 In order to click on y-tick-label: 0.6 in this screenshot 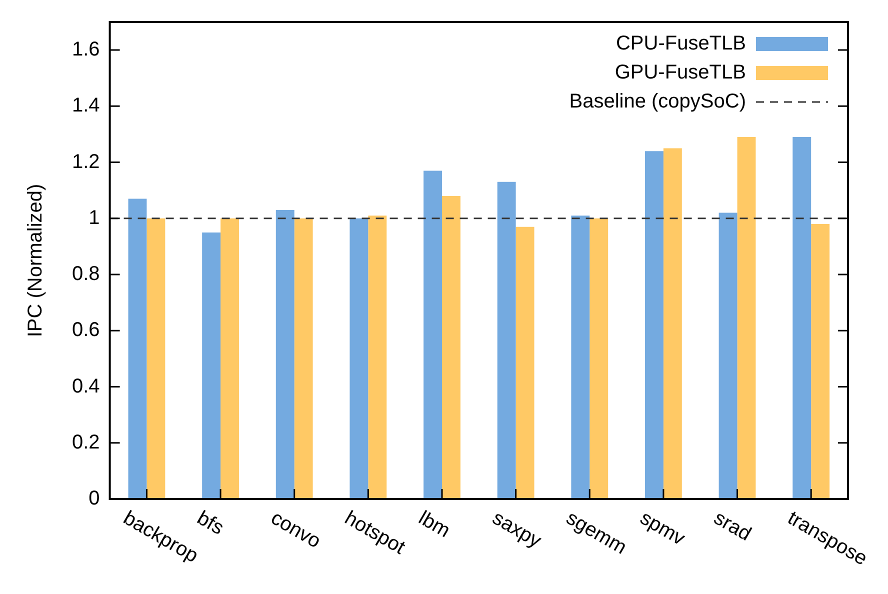, I will do `click(86, 330)`.